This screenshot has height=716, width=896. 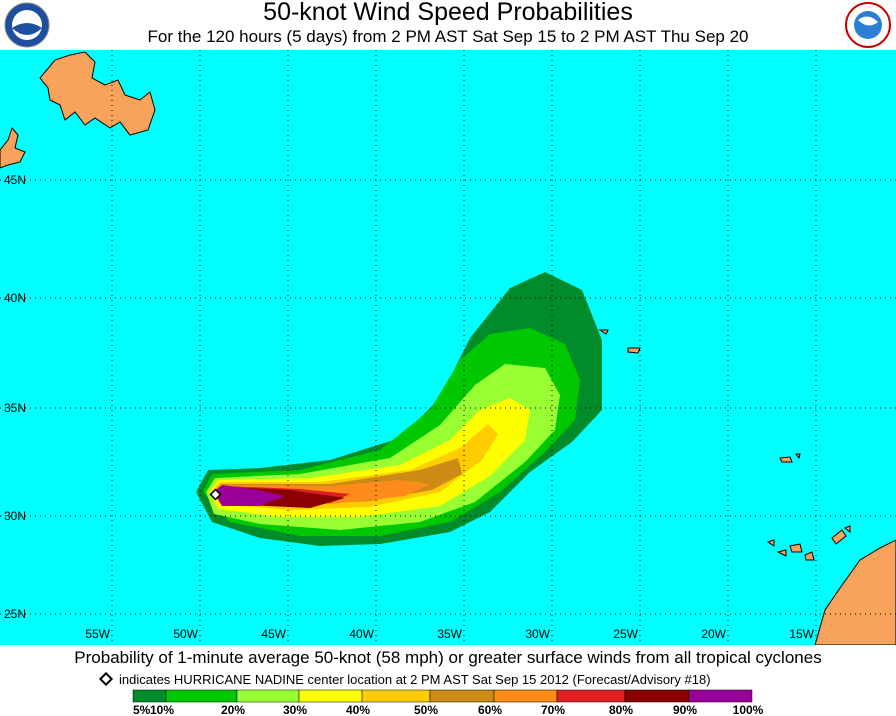 I want to click on latitude-label: 40N, so click(x=15, y=298).